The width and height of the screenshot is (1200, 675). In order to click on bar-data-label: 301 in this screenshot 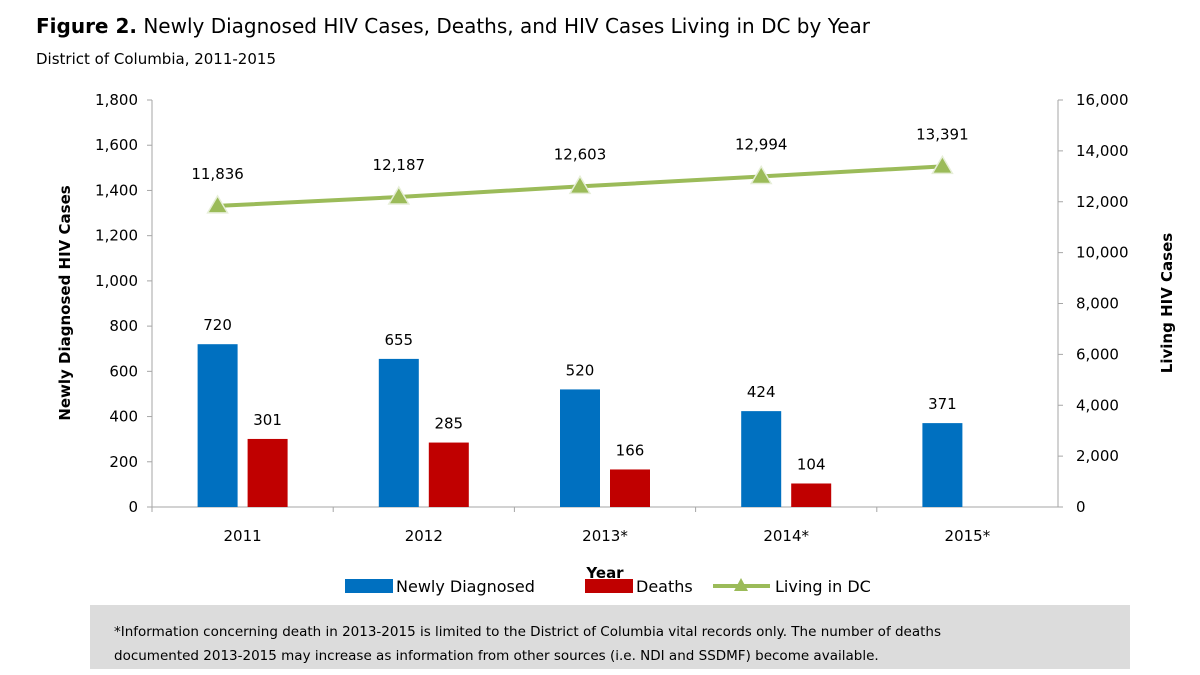, I will do `click(267, 420)`.